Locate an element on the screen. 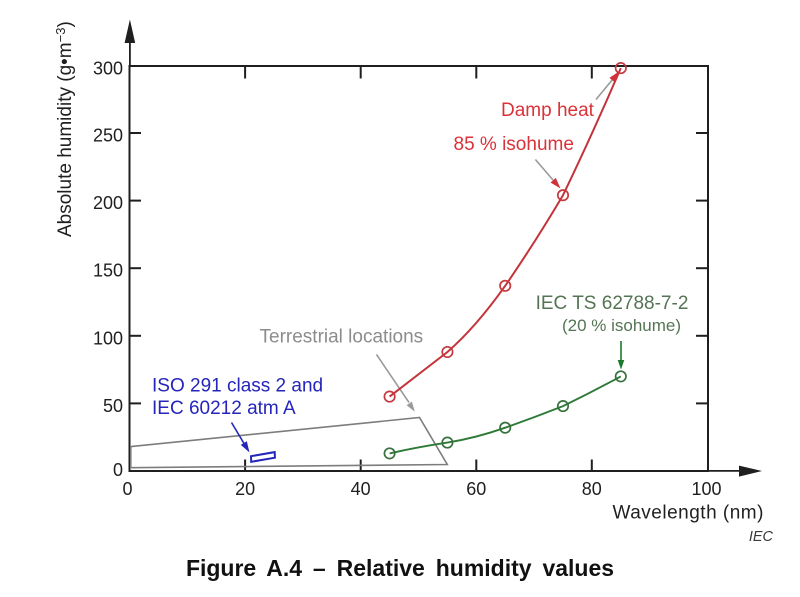 The height and width of the screenshot is (597, 800). svg-text: 80 is located at coordinates (592, 489).